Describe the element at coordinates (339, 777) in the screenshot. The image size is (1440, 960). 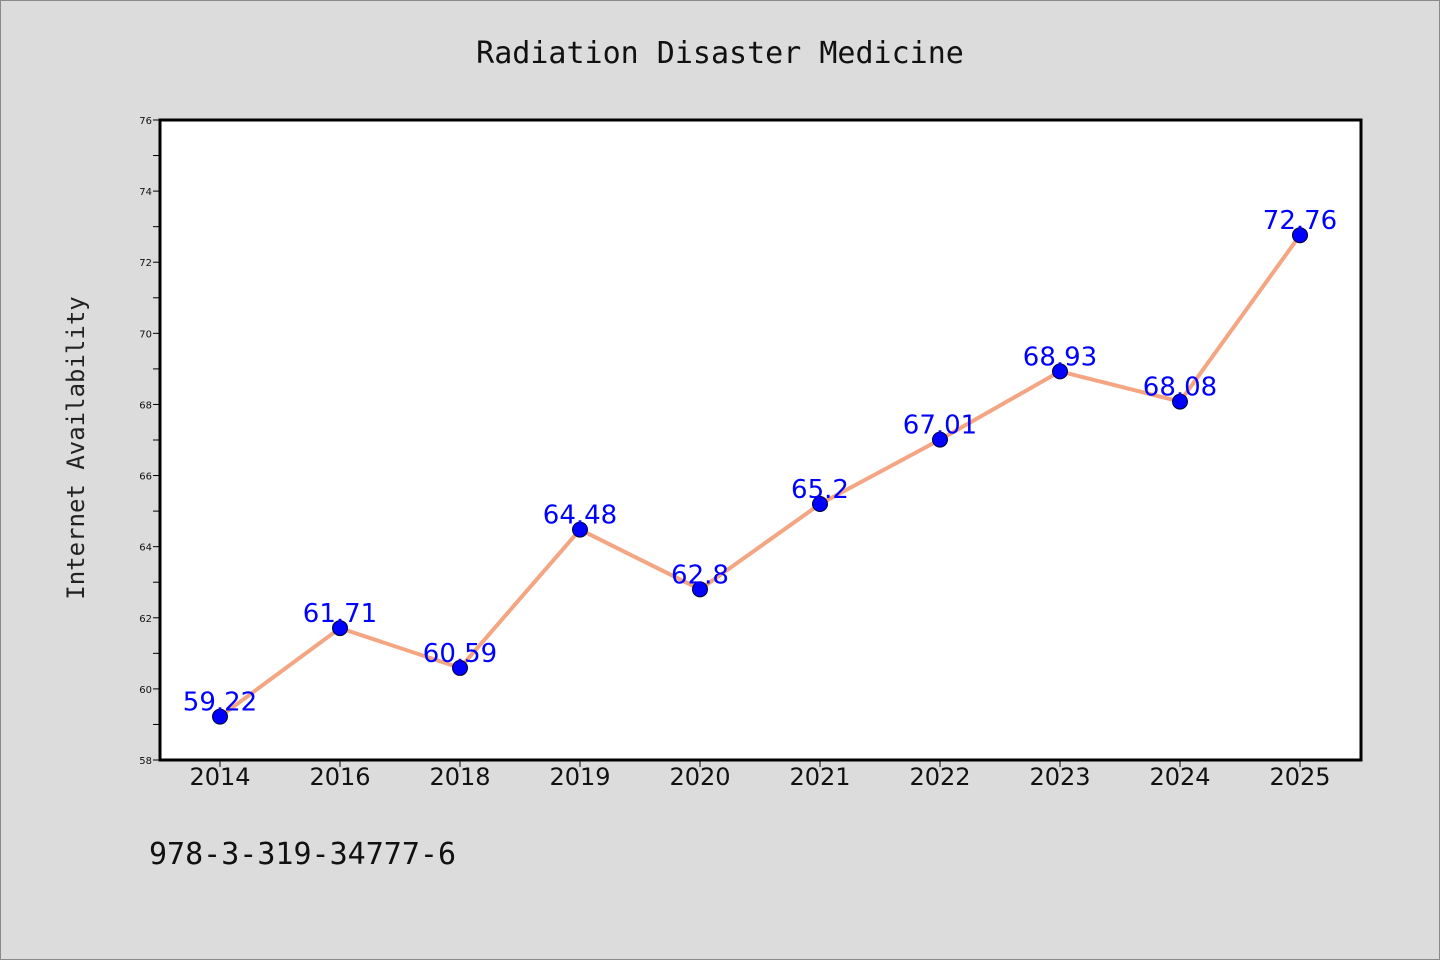
I see `x-tick-label: 2016` at that location.